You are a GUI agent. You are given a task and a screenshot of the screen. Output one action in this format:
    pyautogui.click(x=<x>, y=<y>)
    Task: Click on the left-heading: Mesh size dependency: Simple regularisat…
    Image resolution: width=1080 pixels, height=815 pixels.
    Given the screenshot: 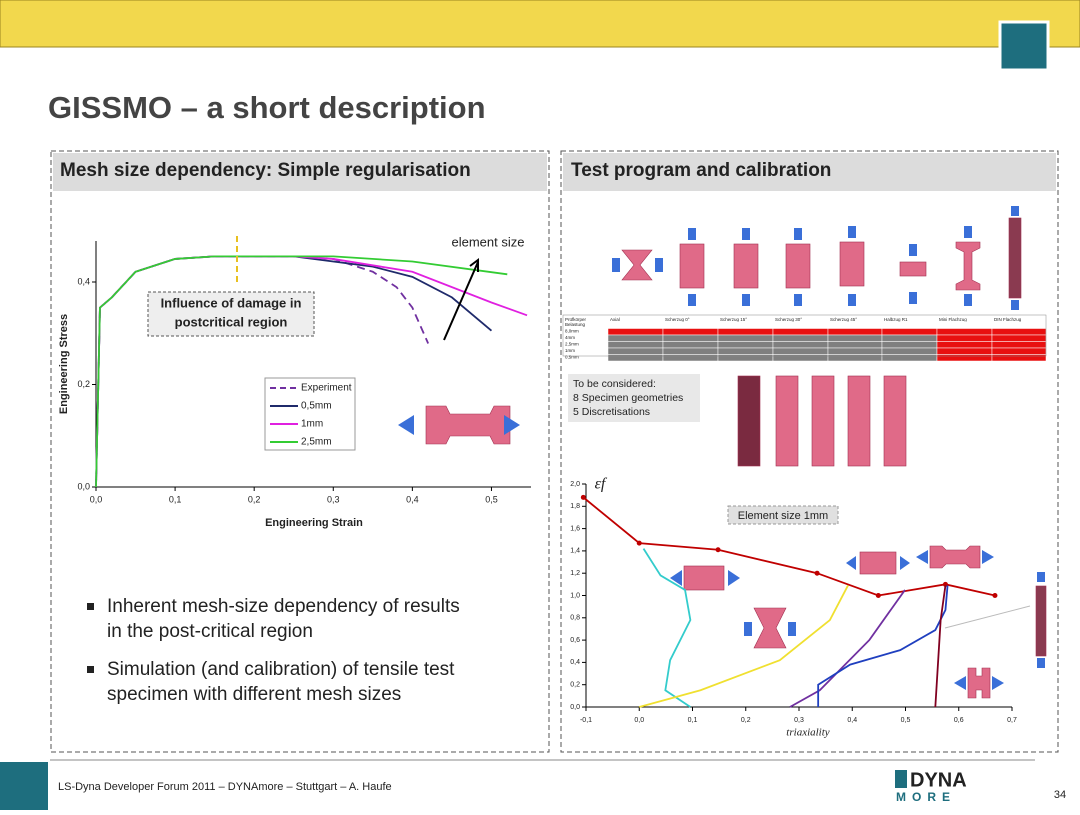 What is the action you would take?
    pyautogui.click(x=265, y=170)
    